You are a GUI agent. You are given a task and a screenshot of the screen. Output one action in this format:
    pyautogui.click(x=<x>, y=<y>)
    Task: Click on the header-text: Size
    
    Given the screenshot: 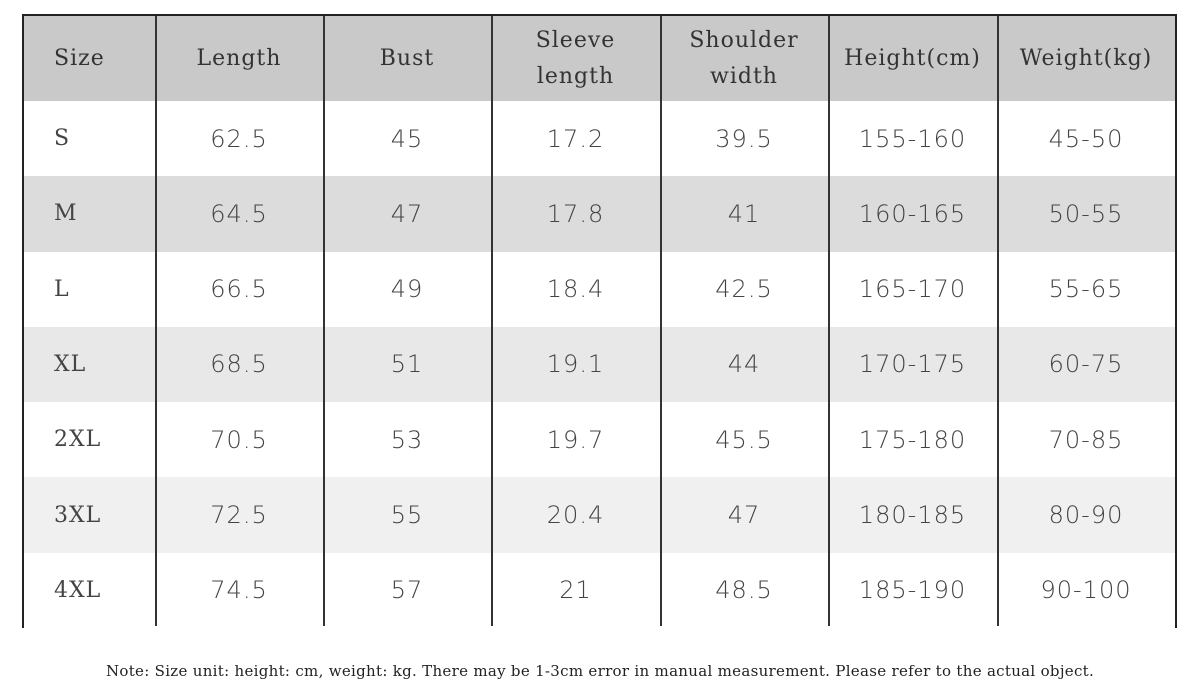 What is the action you would take?
    pyautogui.click(x=79, y=58)
    